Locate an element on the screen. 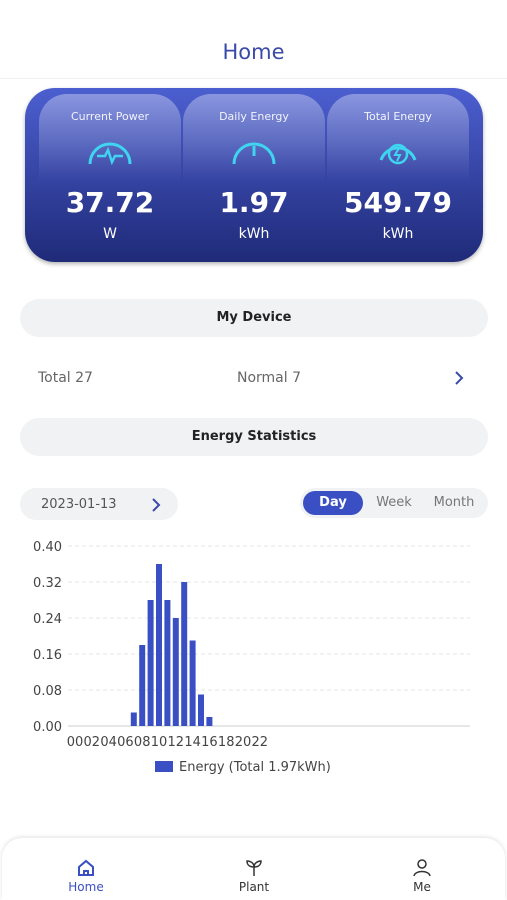  date-picker: 2023-01-13 is located at coordinates (99, 504).